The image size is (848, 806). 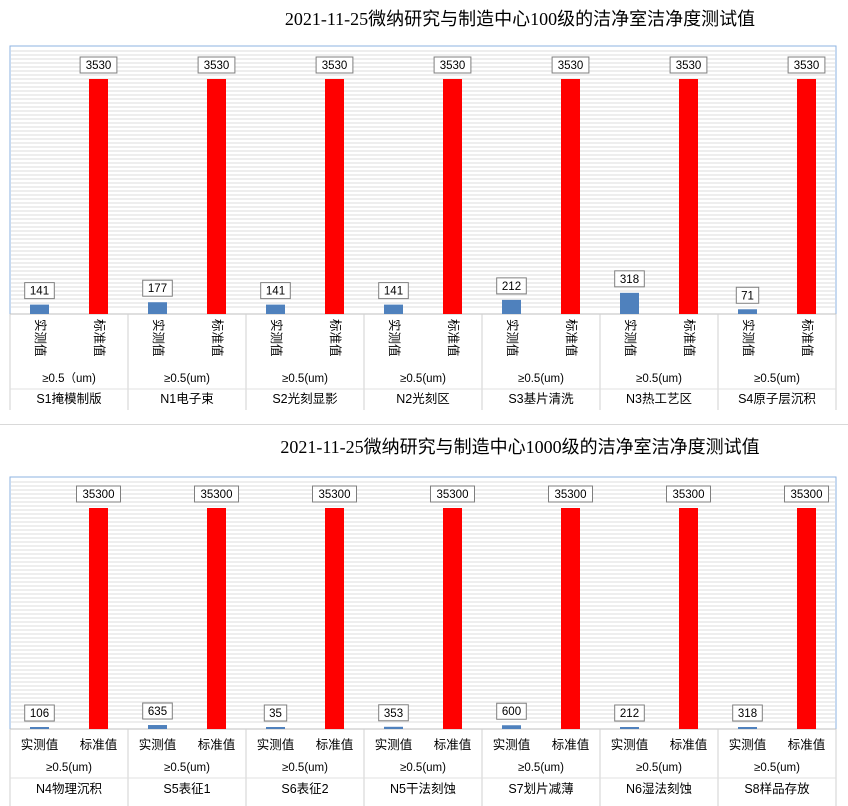 I want to click on category-label: S6表征2, so click(x=304, y=789).